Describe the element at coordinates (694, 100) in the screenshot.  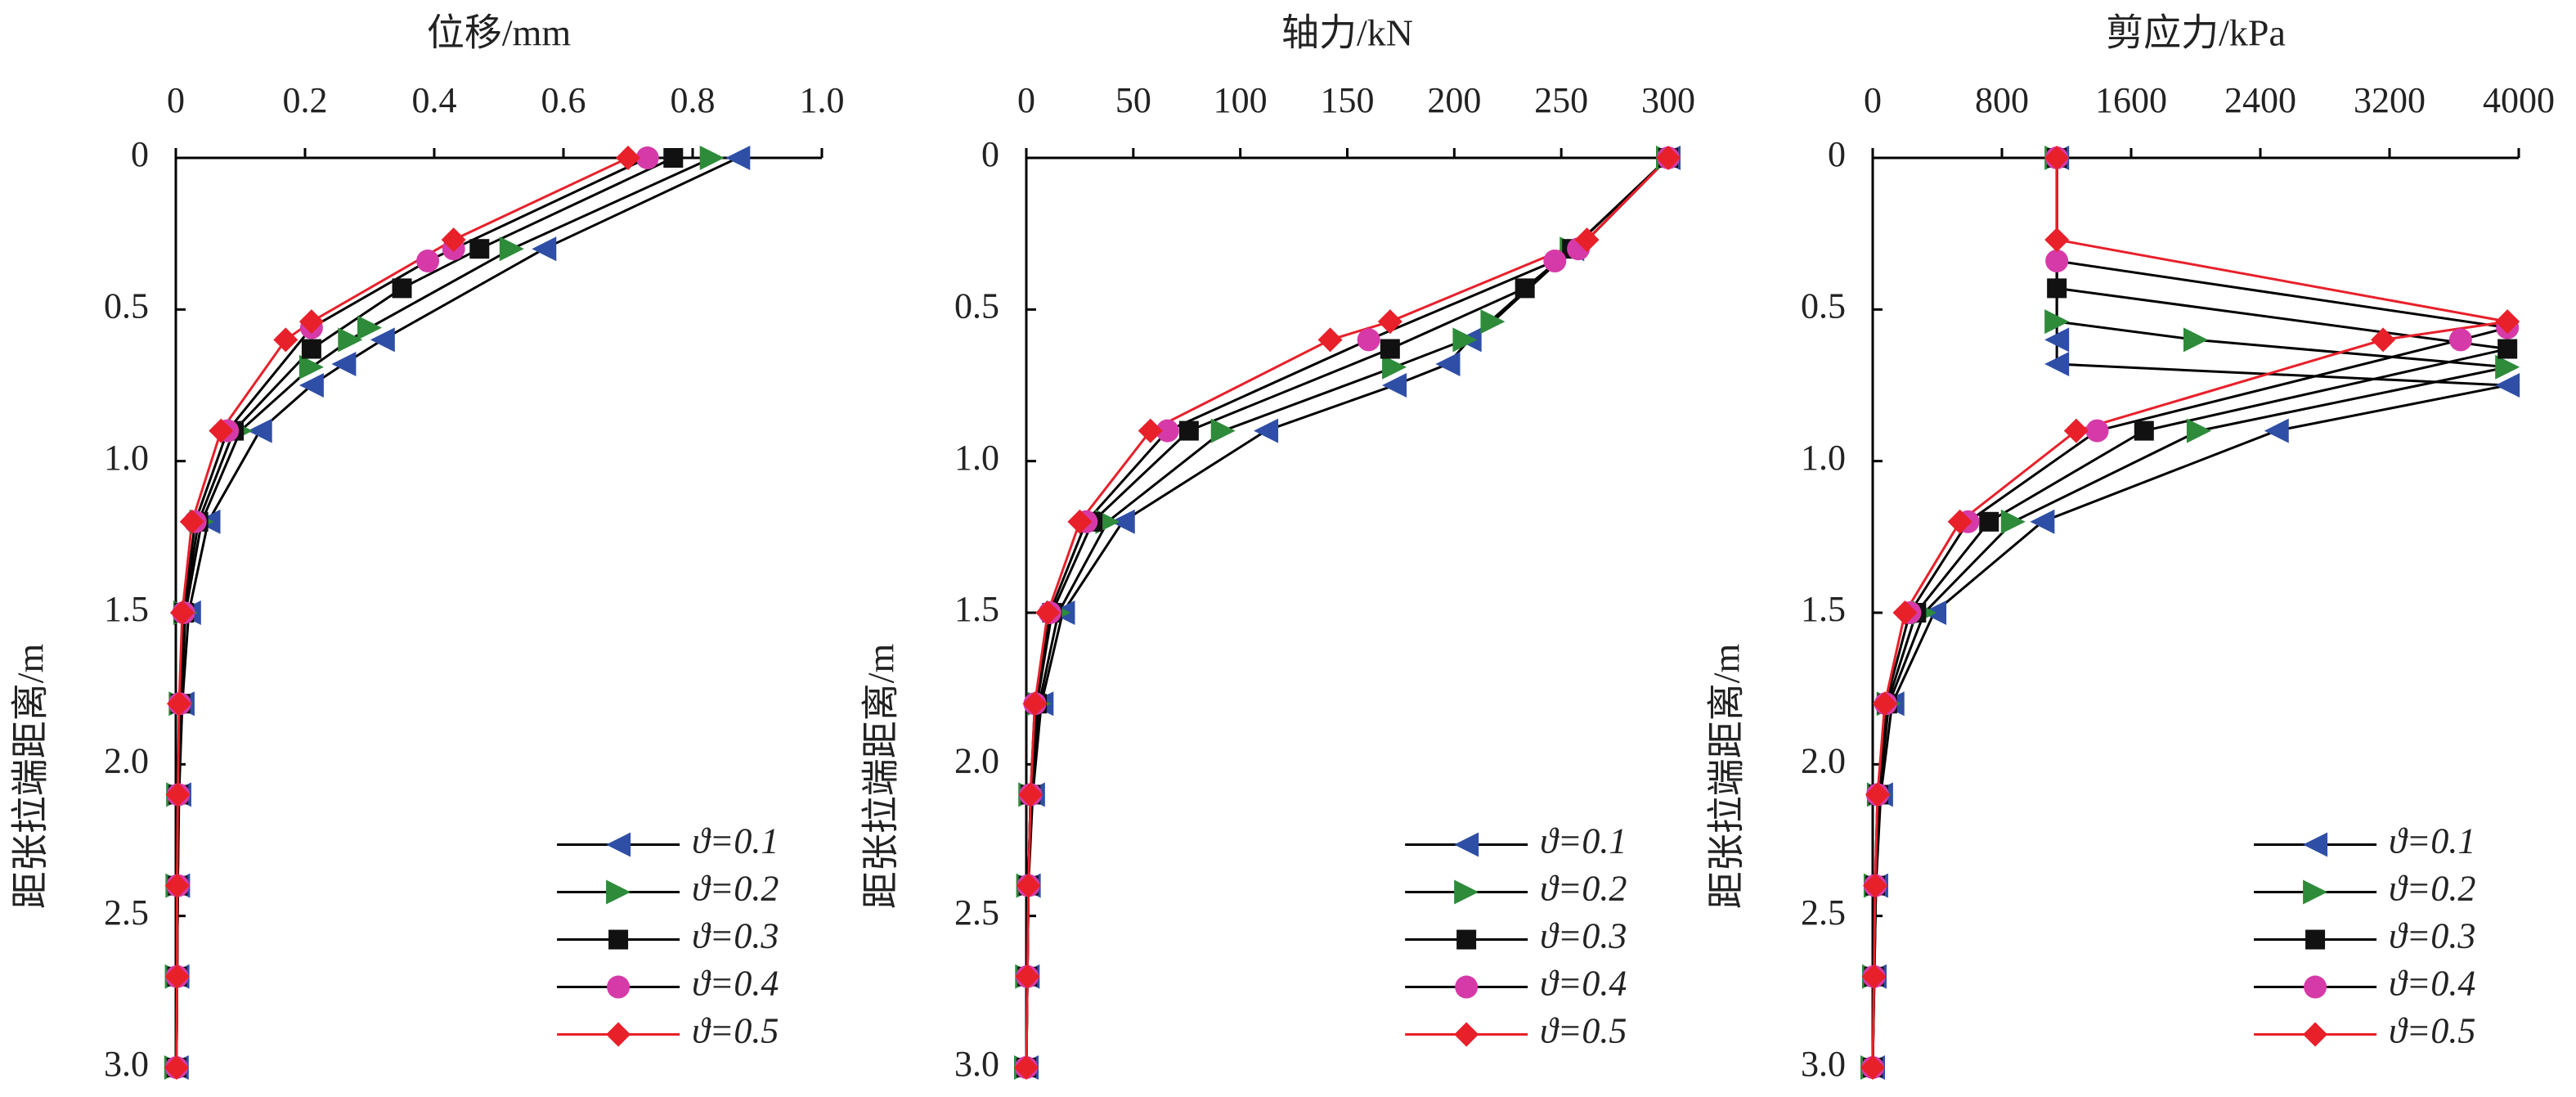
I see `displacement-x-tick-label: 0.8` at that location.